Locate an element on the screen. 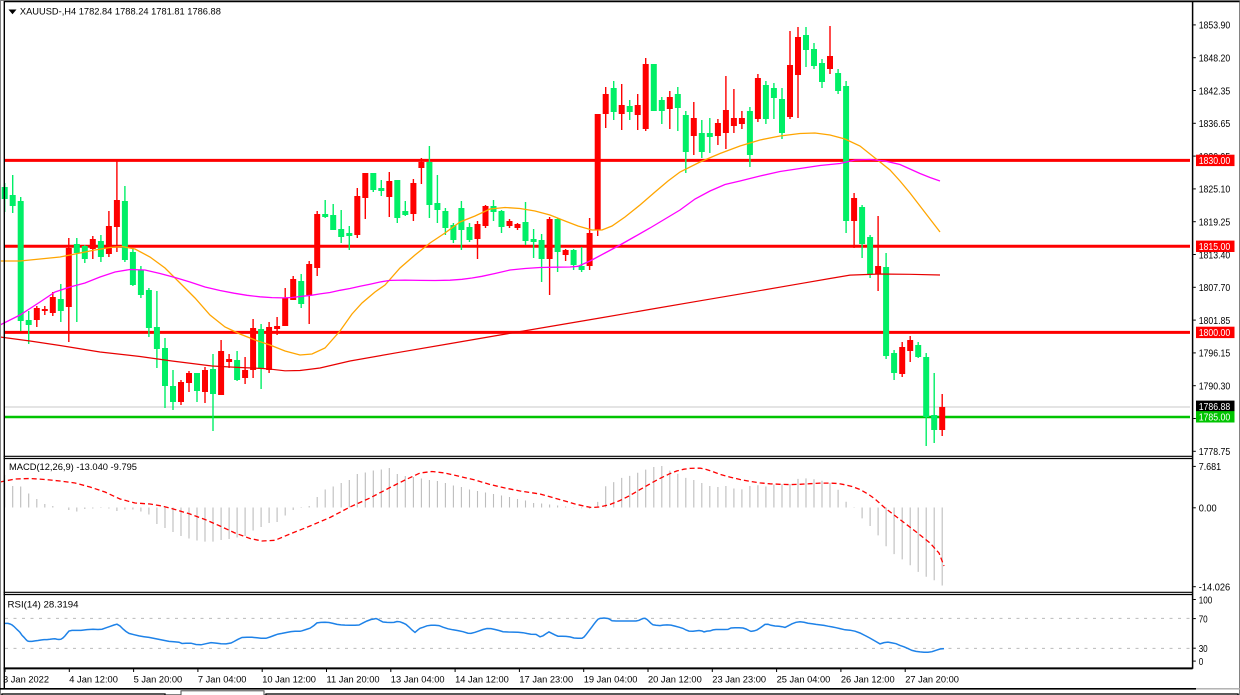 This screenshot has width=1240, height=695. svg-text: 1801.85 is located at coordinates (1215, 321).